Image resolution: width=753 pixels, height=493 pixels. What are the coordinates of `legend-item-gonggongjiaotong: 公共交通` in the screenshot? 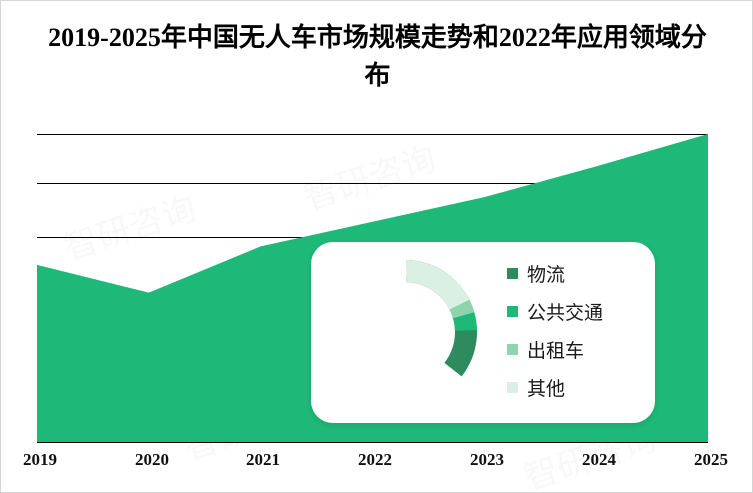 It's located at (577, 311).